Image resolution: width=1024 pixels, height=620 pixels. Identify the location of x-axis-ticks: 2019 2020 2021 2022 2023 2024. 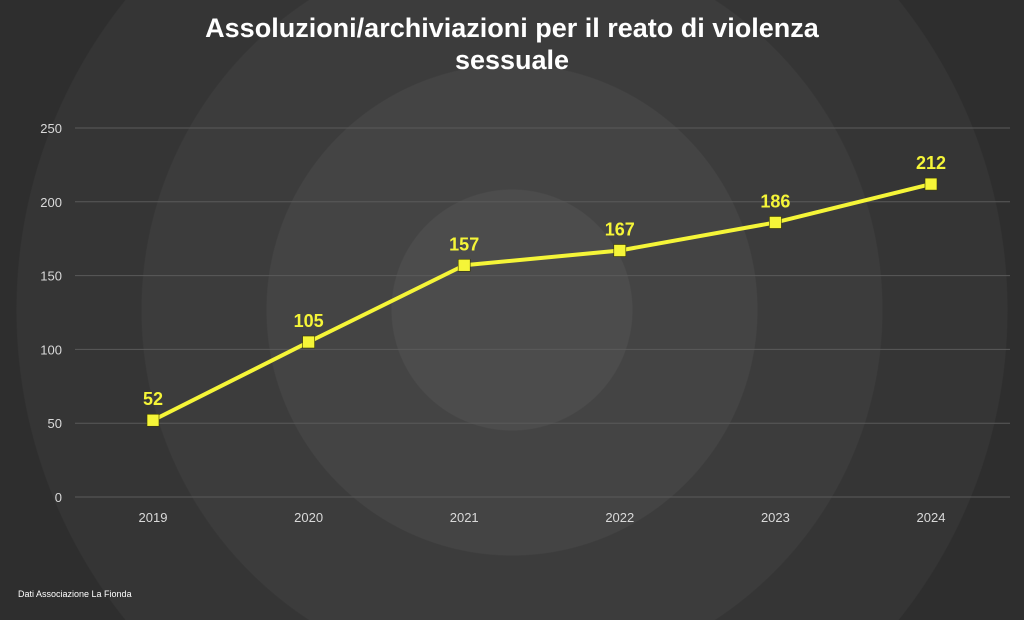
(542, 517).